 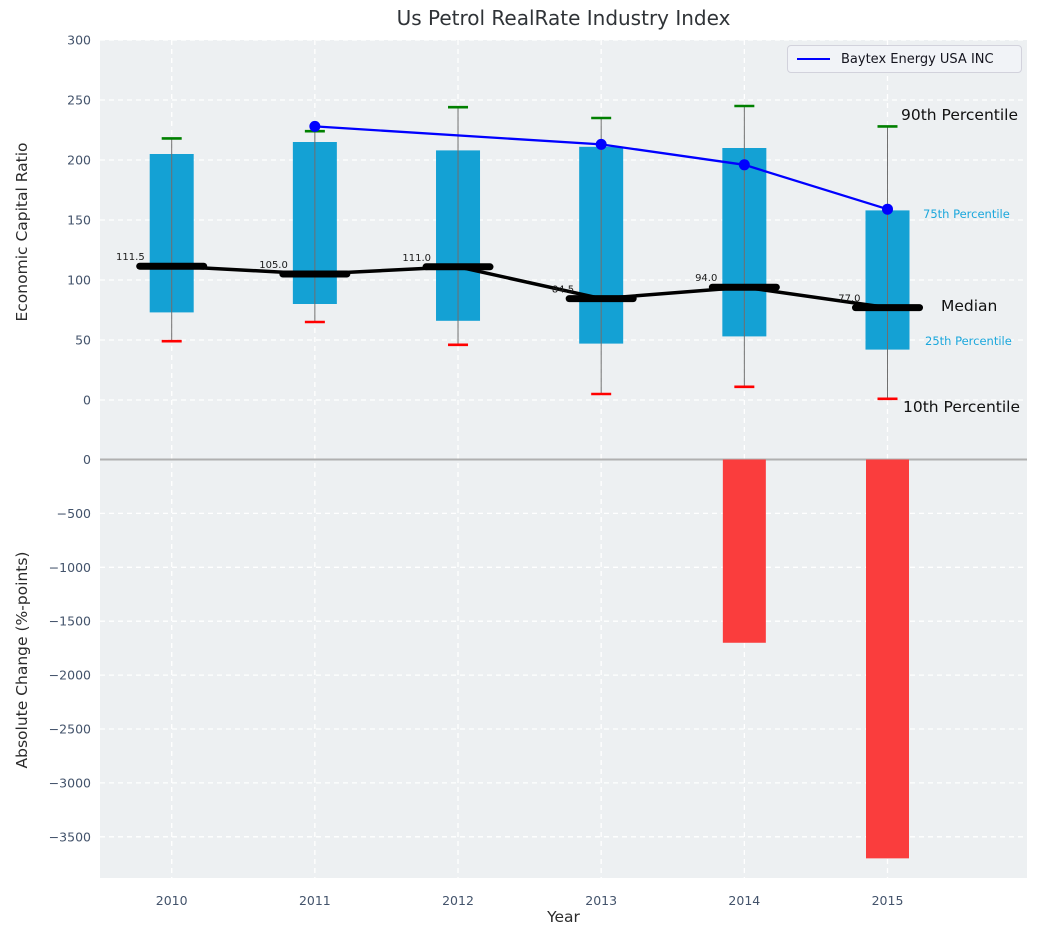 I want to click on legend-label: Baytex Energy USA INC, so click(x=917, y=59).